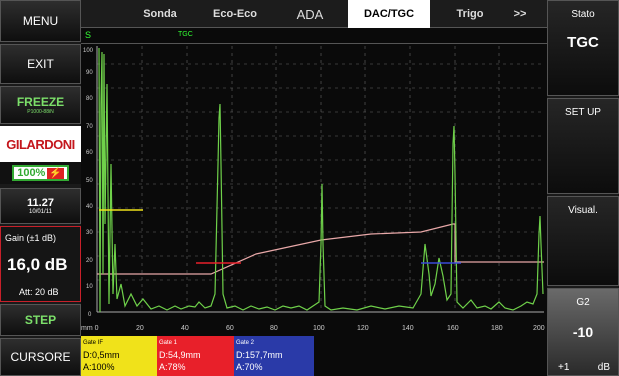 Image resolution: width=619 pixels, height=376 pixels. I want to click on time-text: 11.27, so click(40, 203).